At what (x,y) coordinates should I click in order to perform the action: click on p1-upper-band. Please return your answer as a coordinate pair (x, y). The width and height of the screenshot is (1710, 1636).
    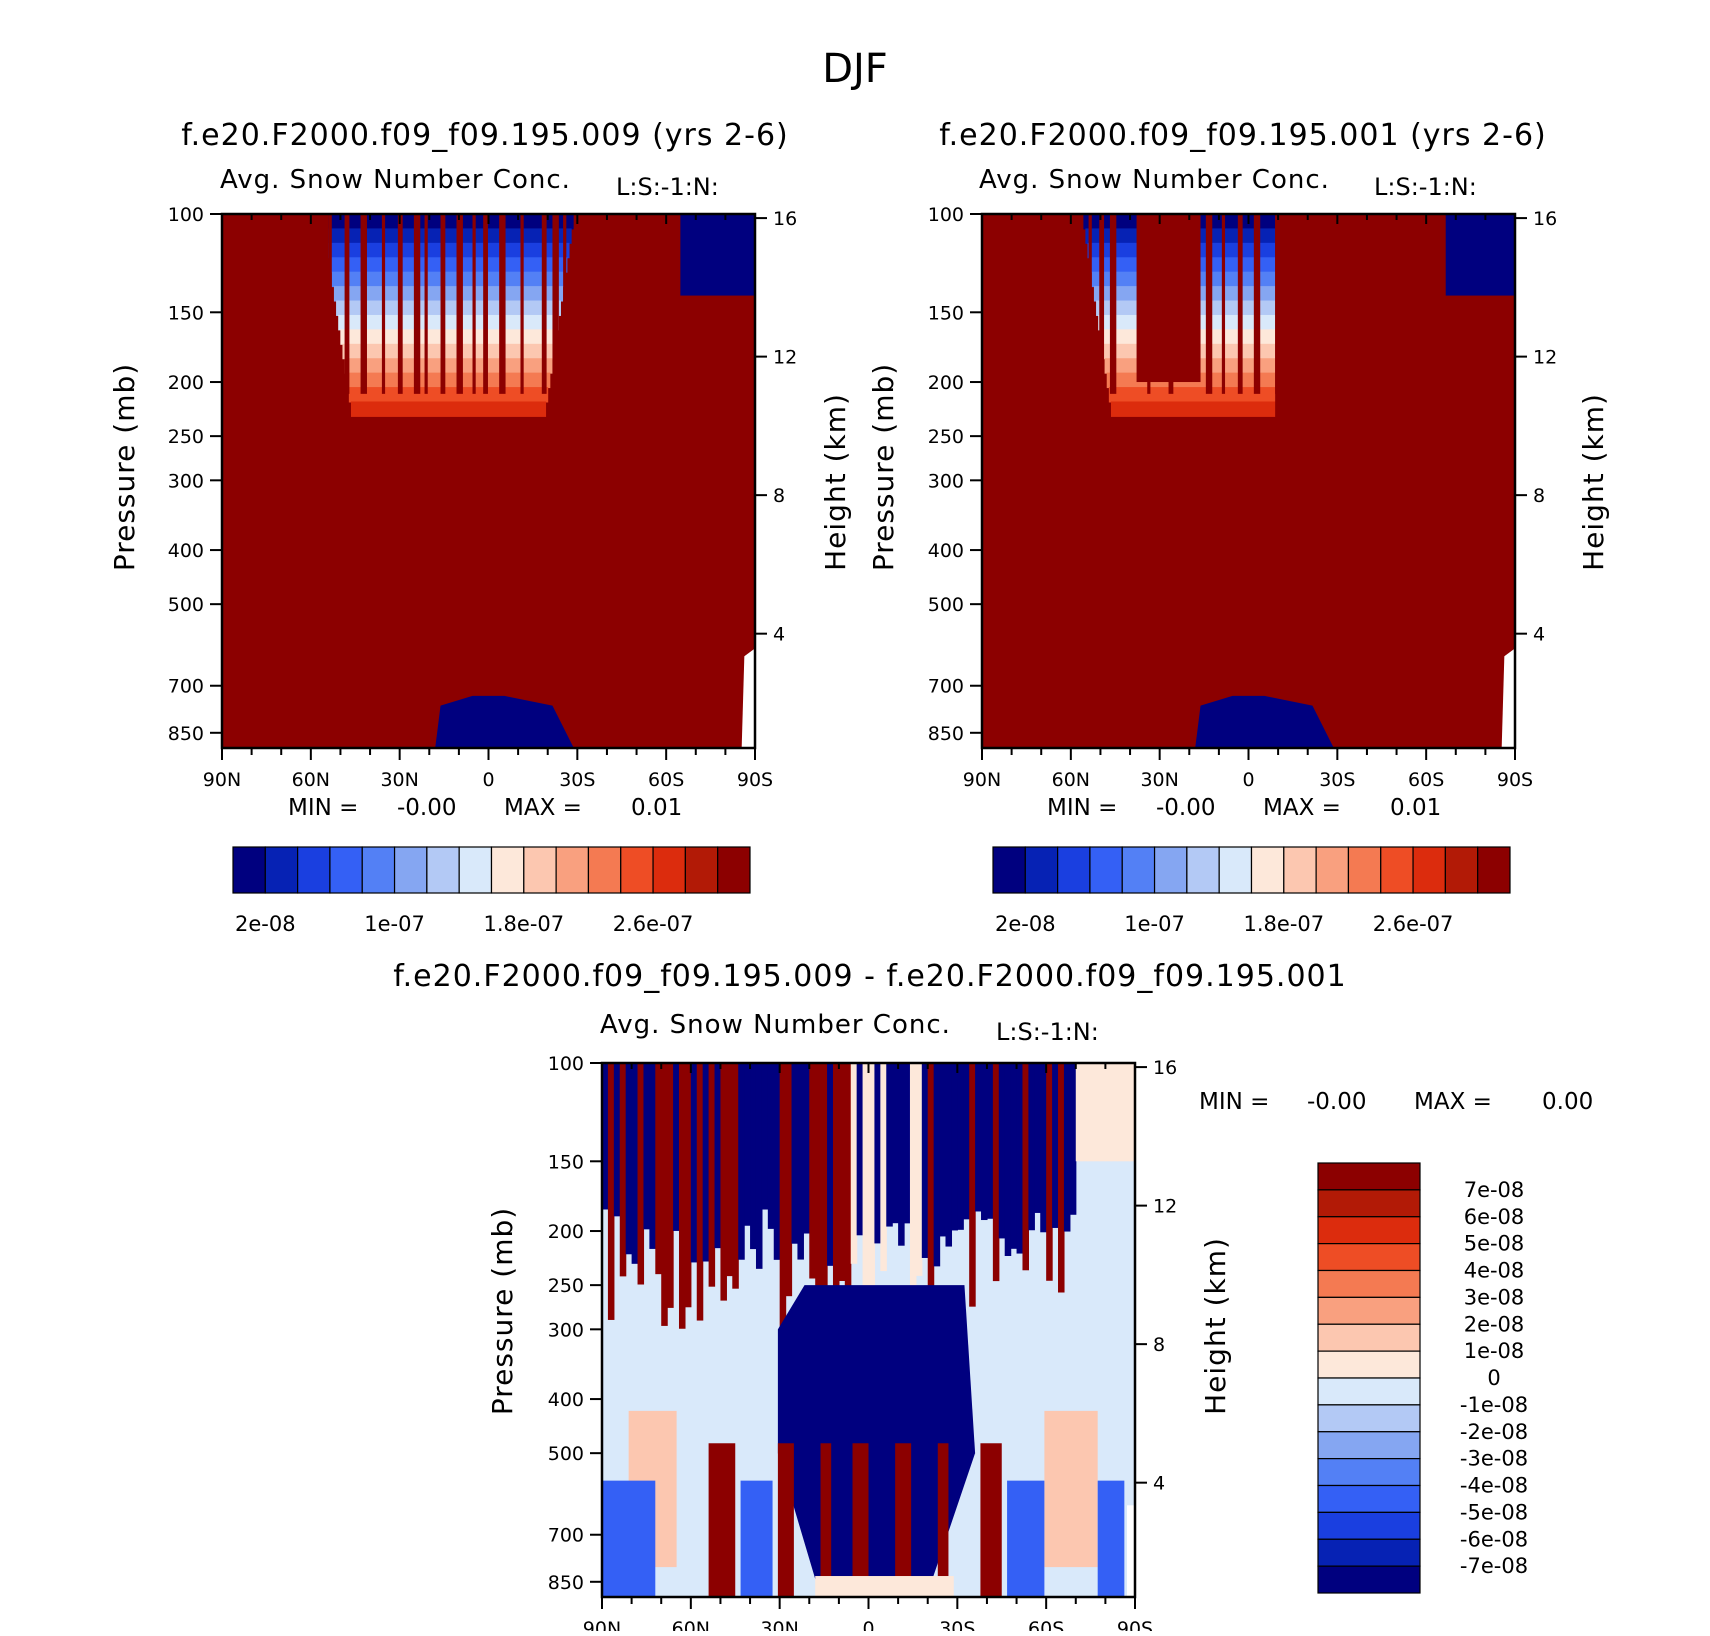
    Looking at the image, I should click on (448, 308).